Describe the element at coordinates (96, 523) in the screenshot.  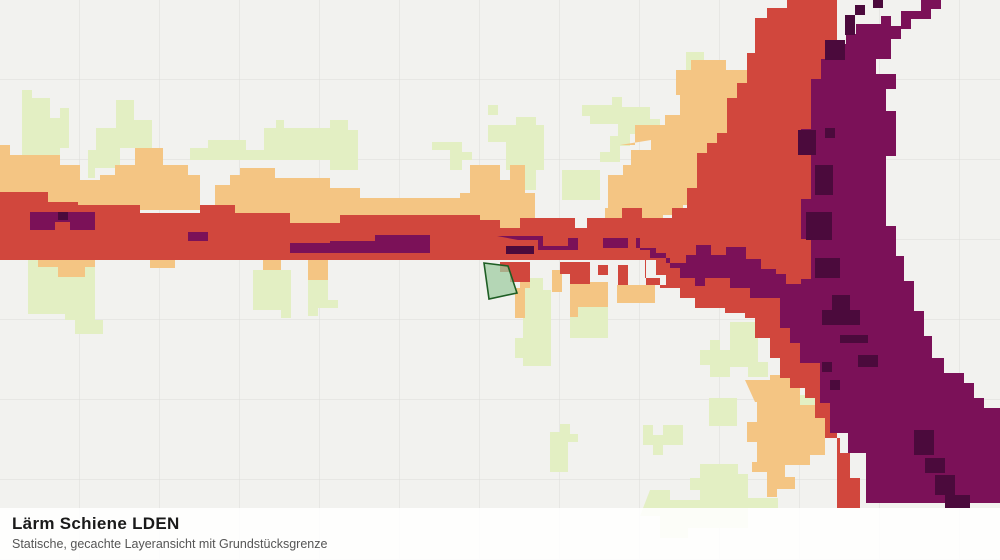
I see `layer-title: Lärm Schiene LDEN` at that location.